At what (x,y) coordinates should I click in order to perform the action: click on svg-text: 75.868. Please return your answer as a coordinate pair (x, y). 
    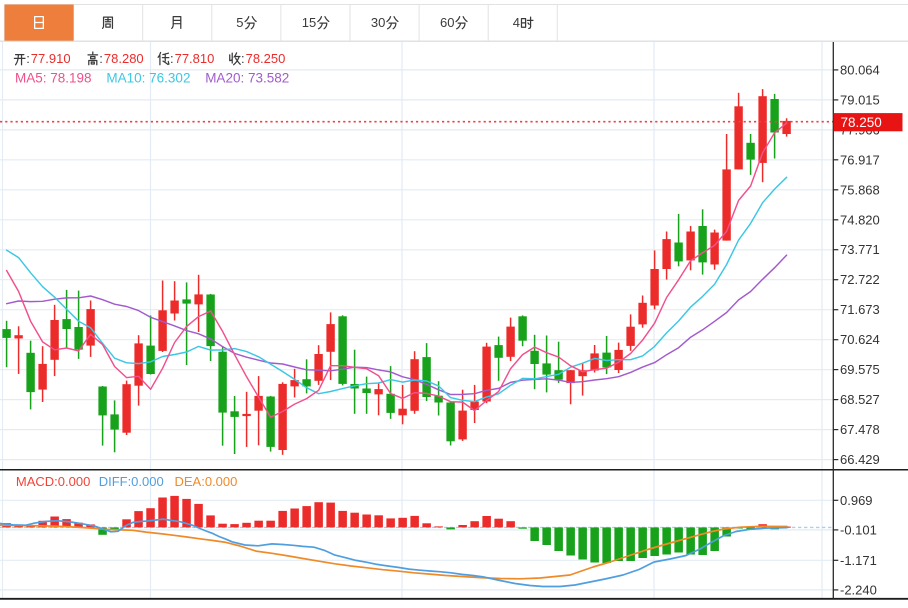
    Looking at the image, I should click on (860, 189).